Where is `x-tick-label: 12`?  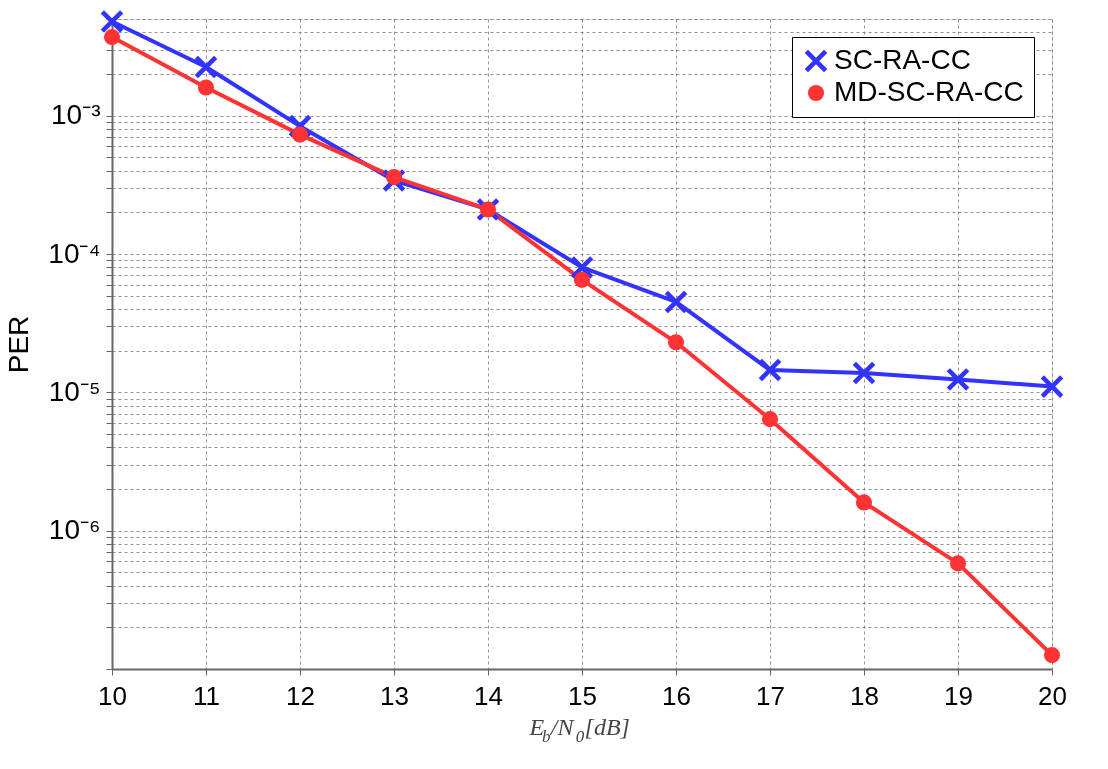 x-tick-label: 12 is located at coordinates (300, 695).